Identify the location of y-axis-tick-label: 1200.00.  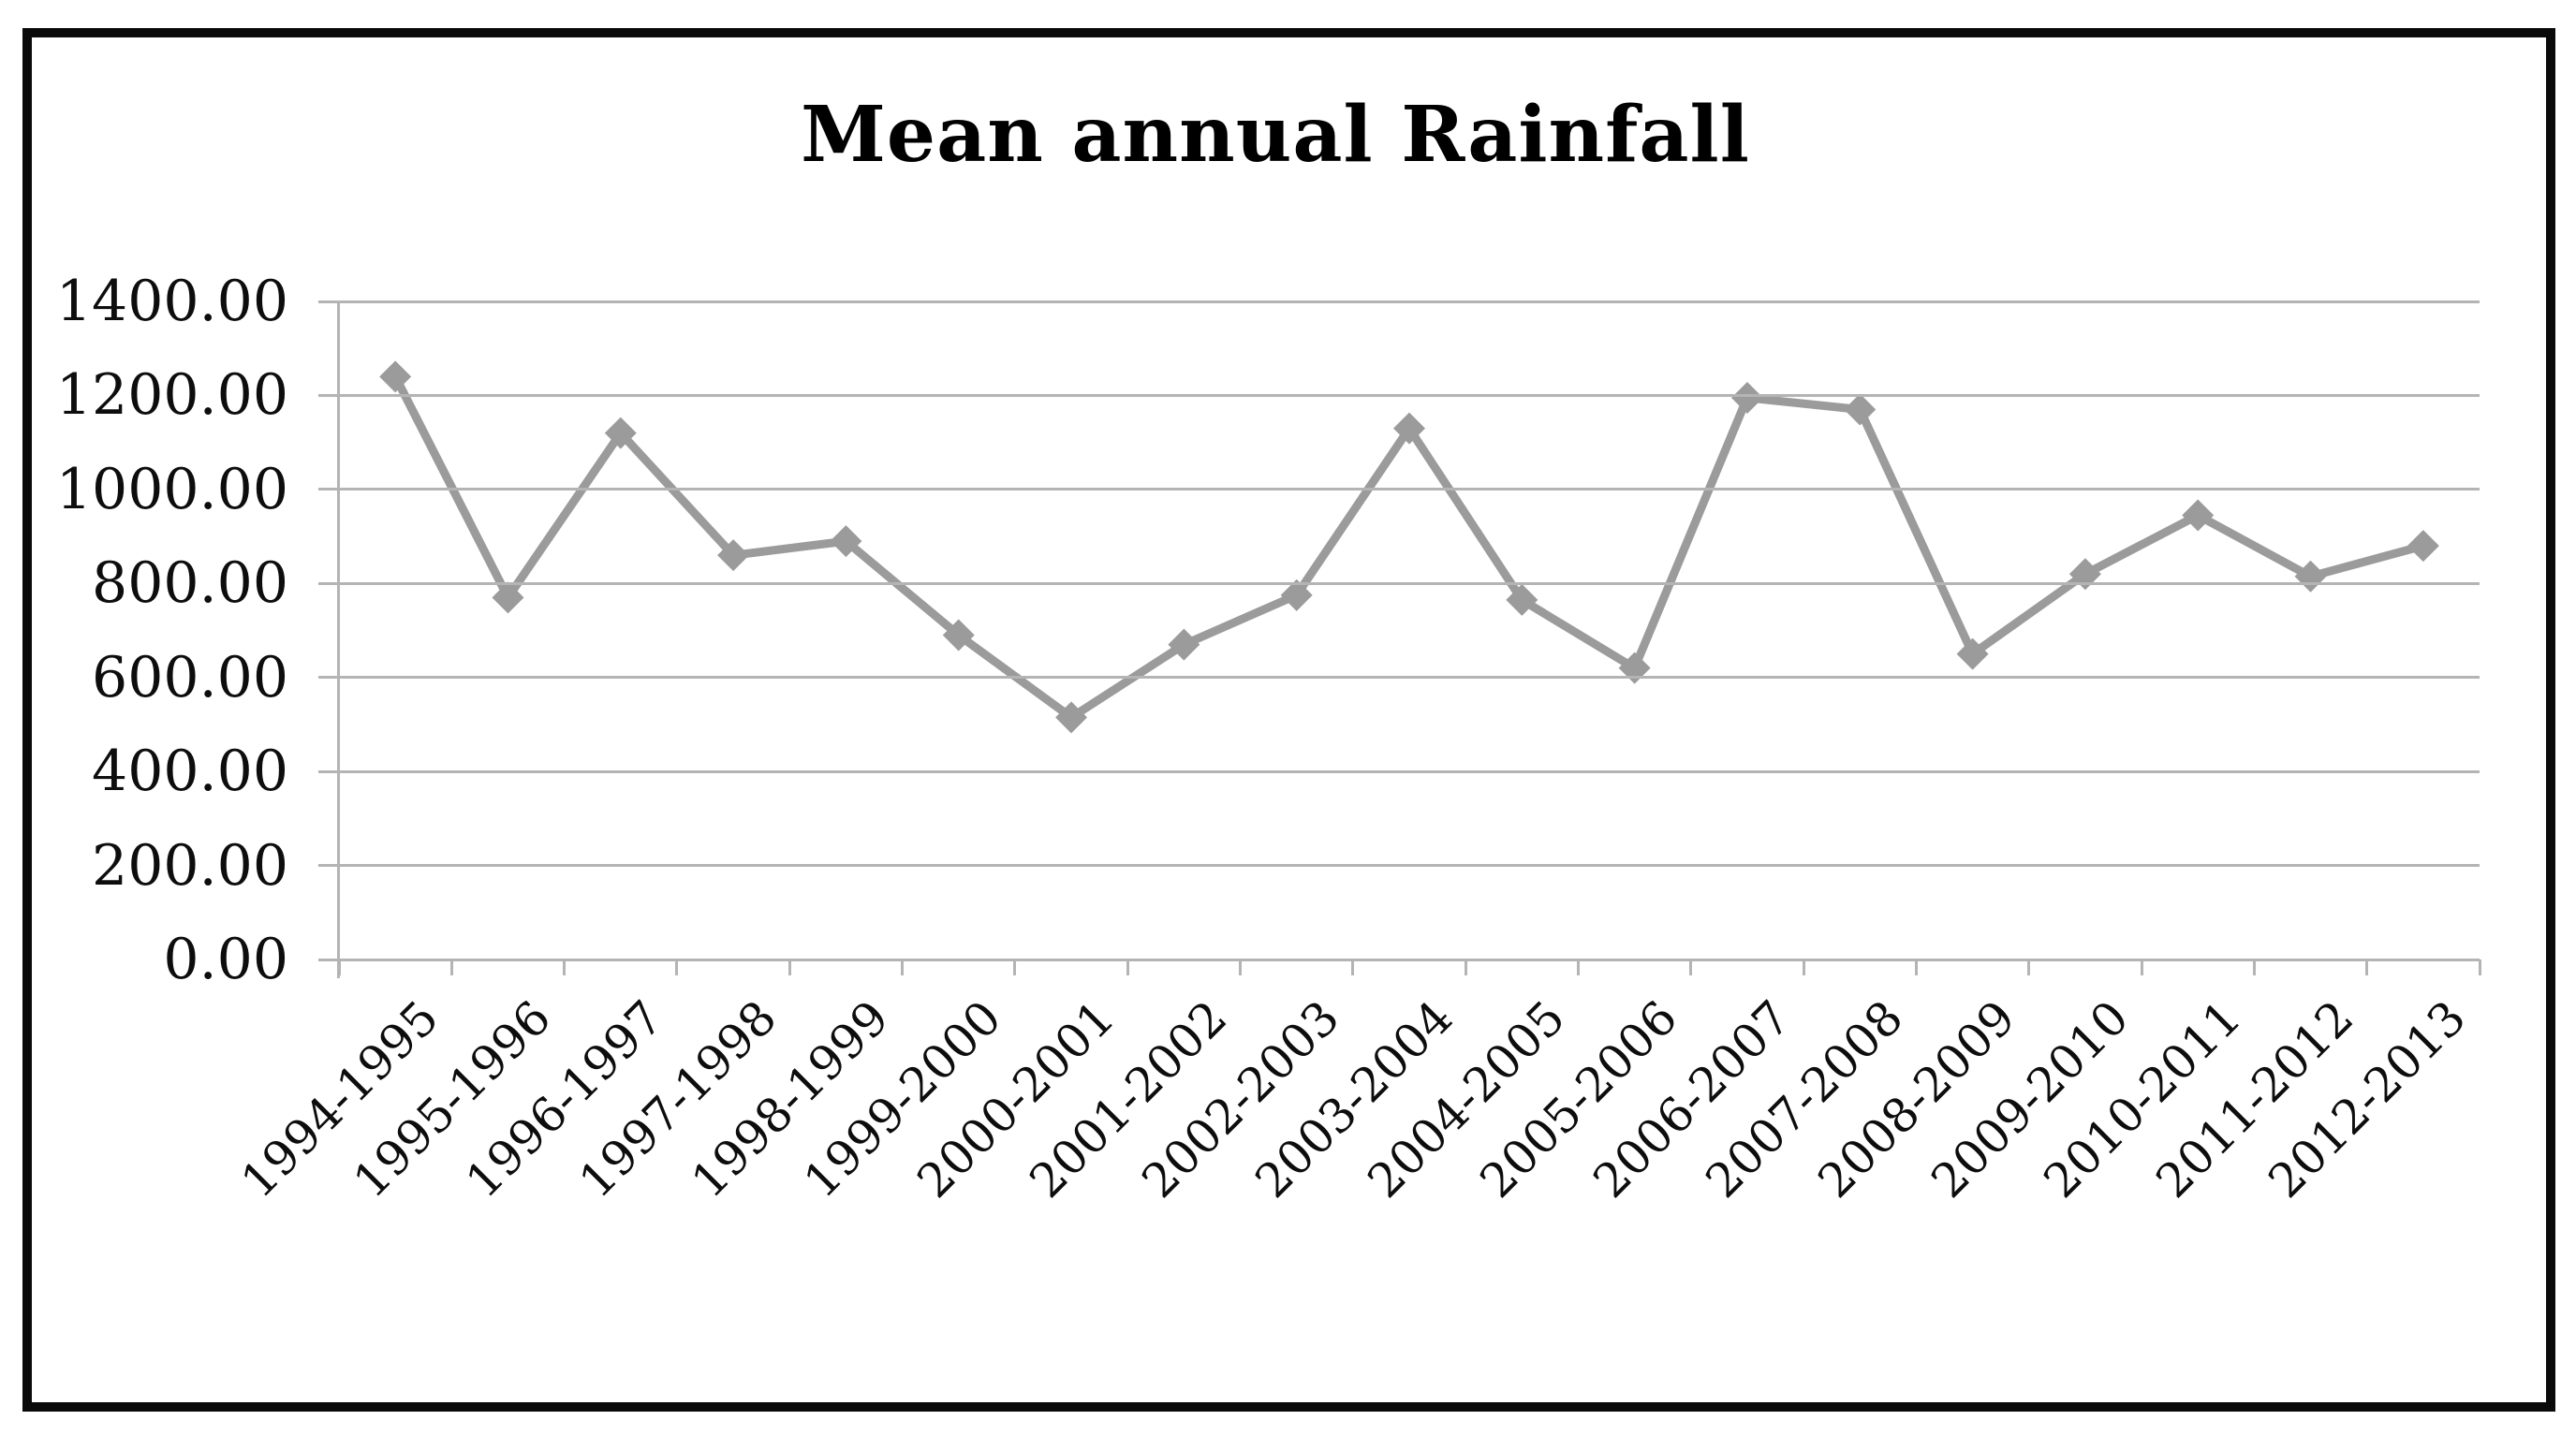
(171, 396).